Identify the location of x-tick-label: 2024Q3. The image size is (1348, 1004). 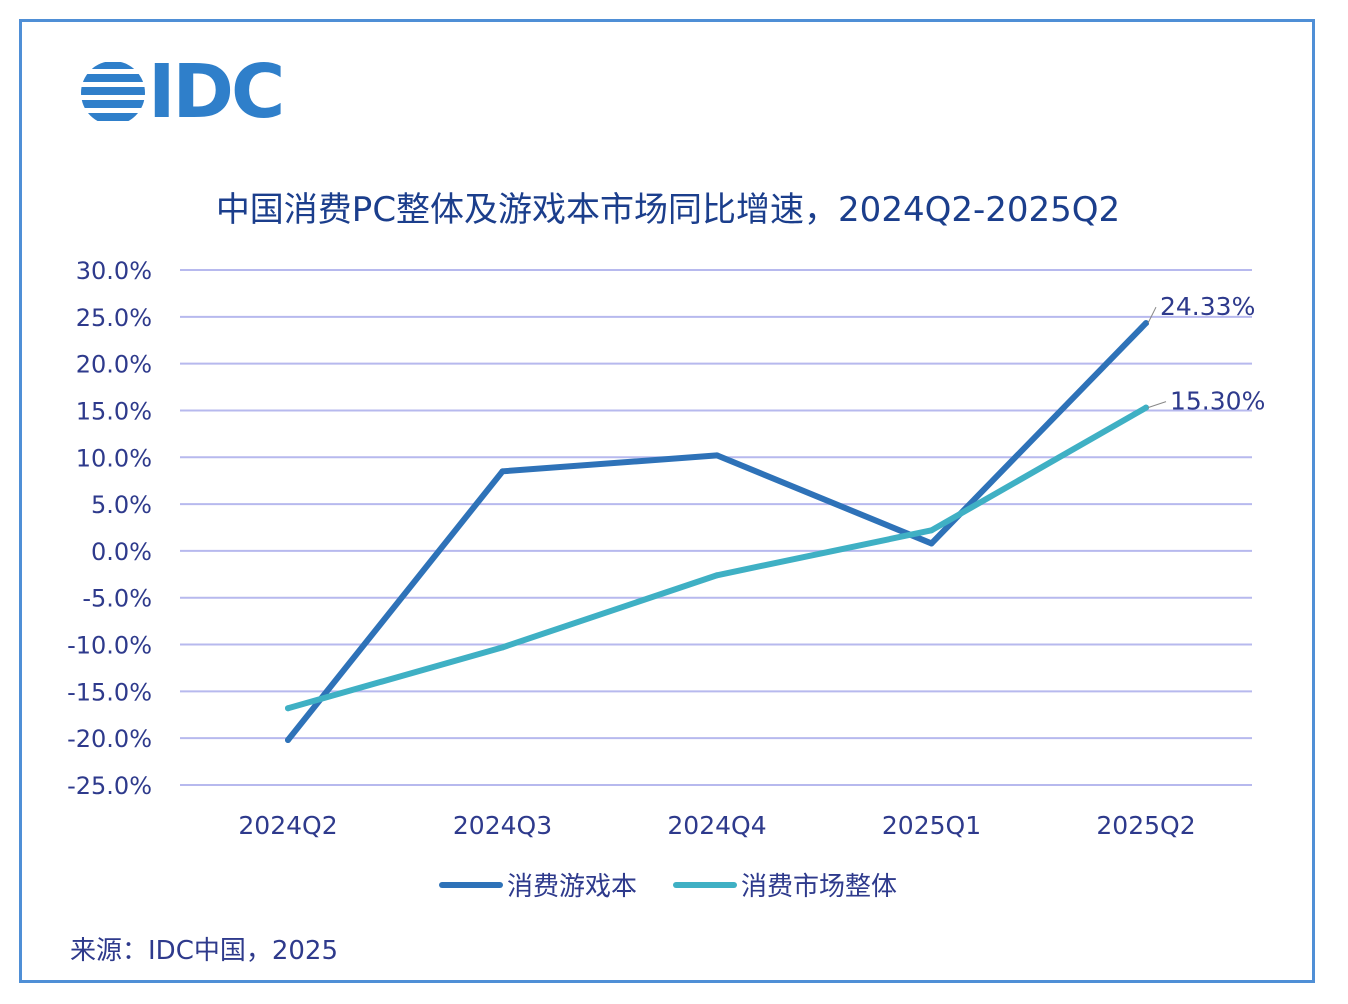
(502, 825).